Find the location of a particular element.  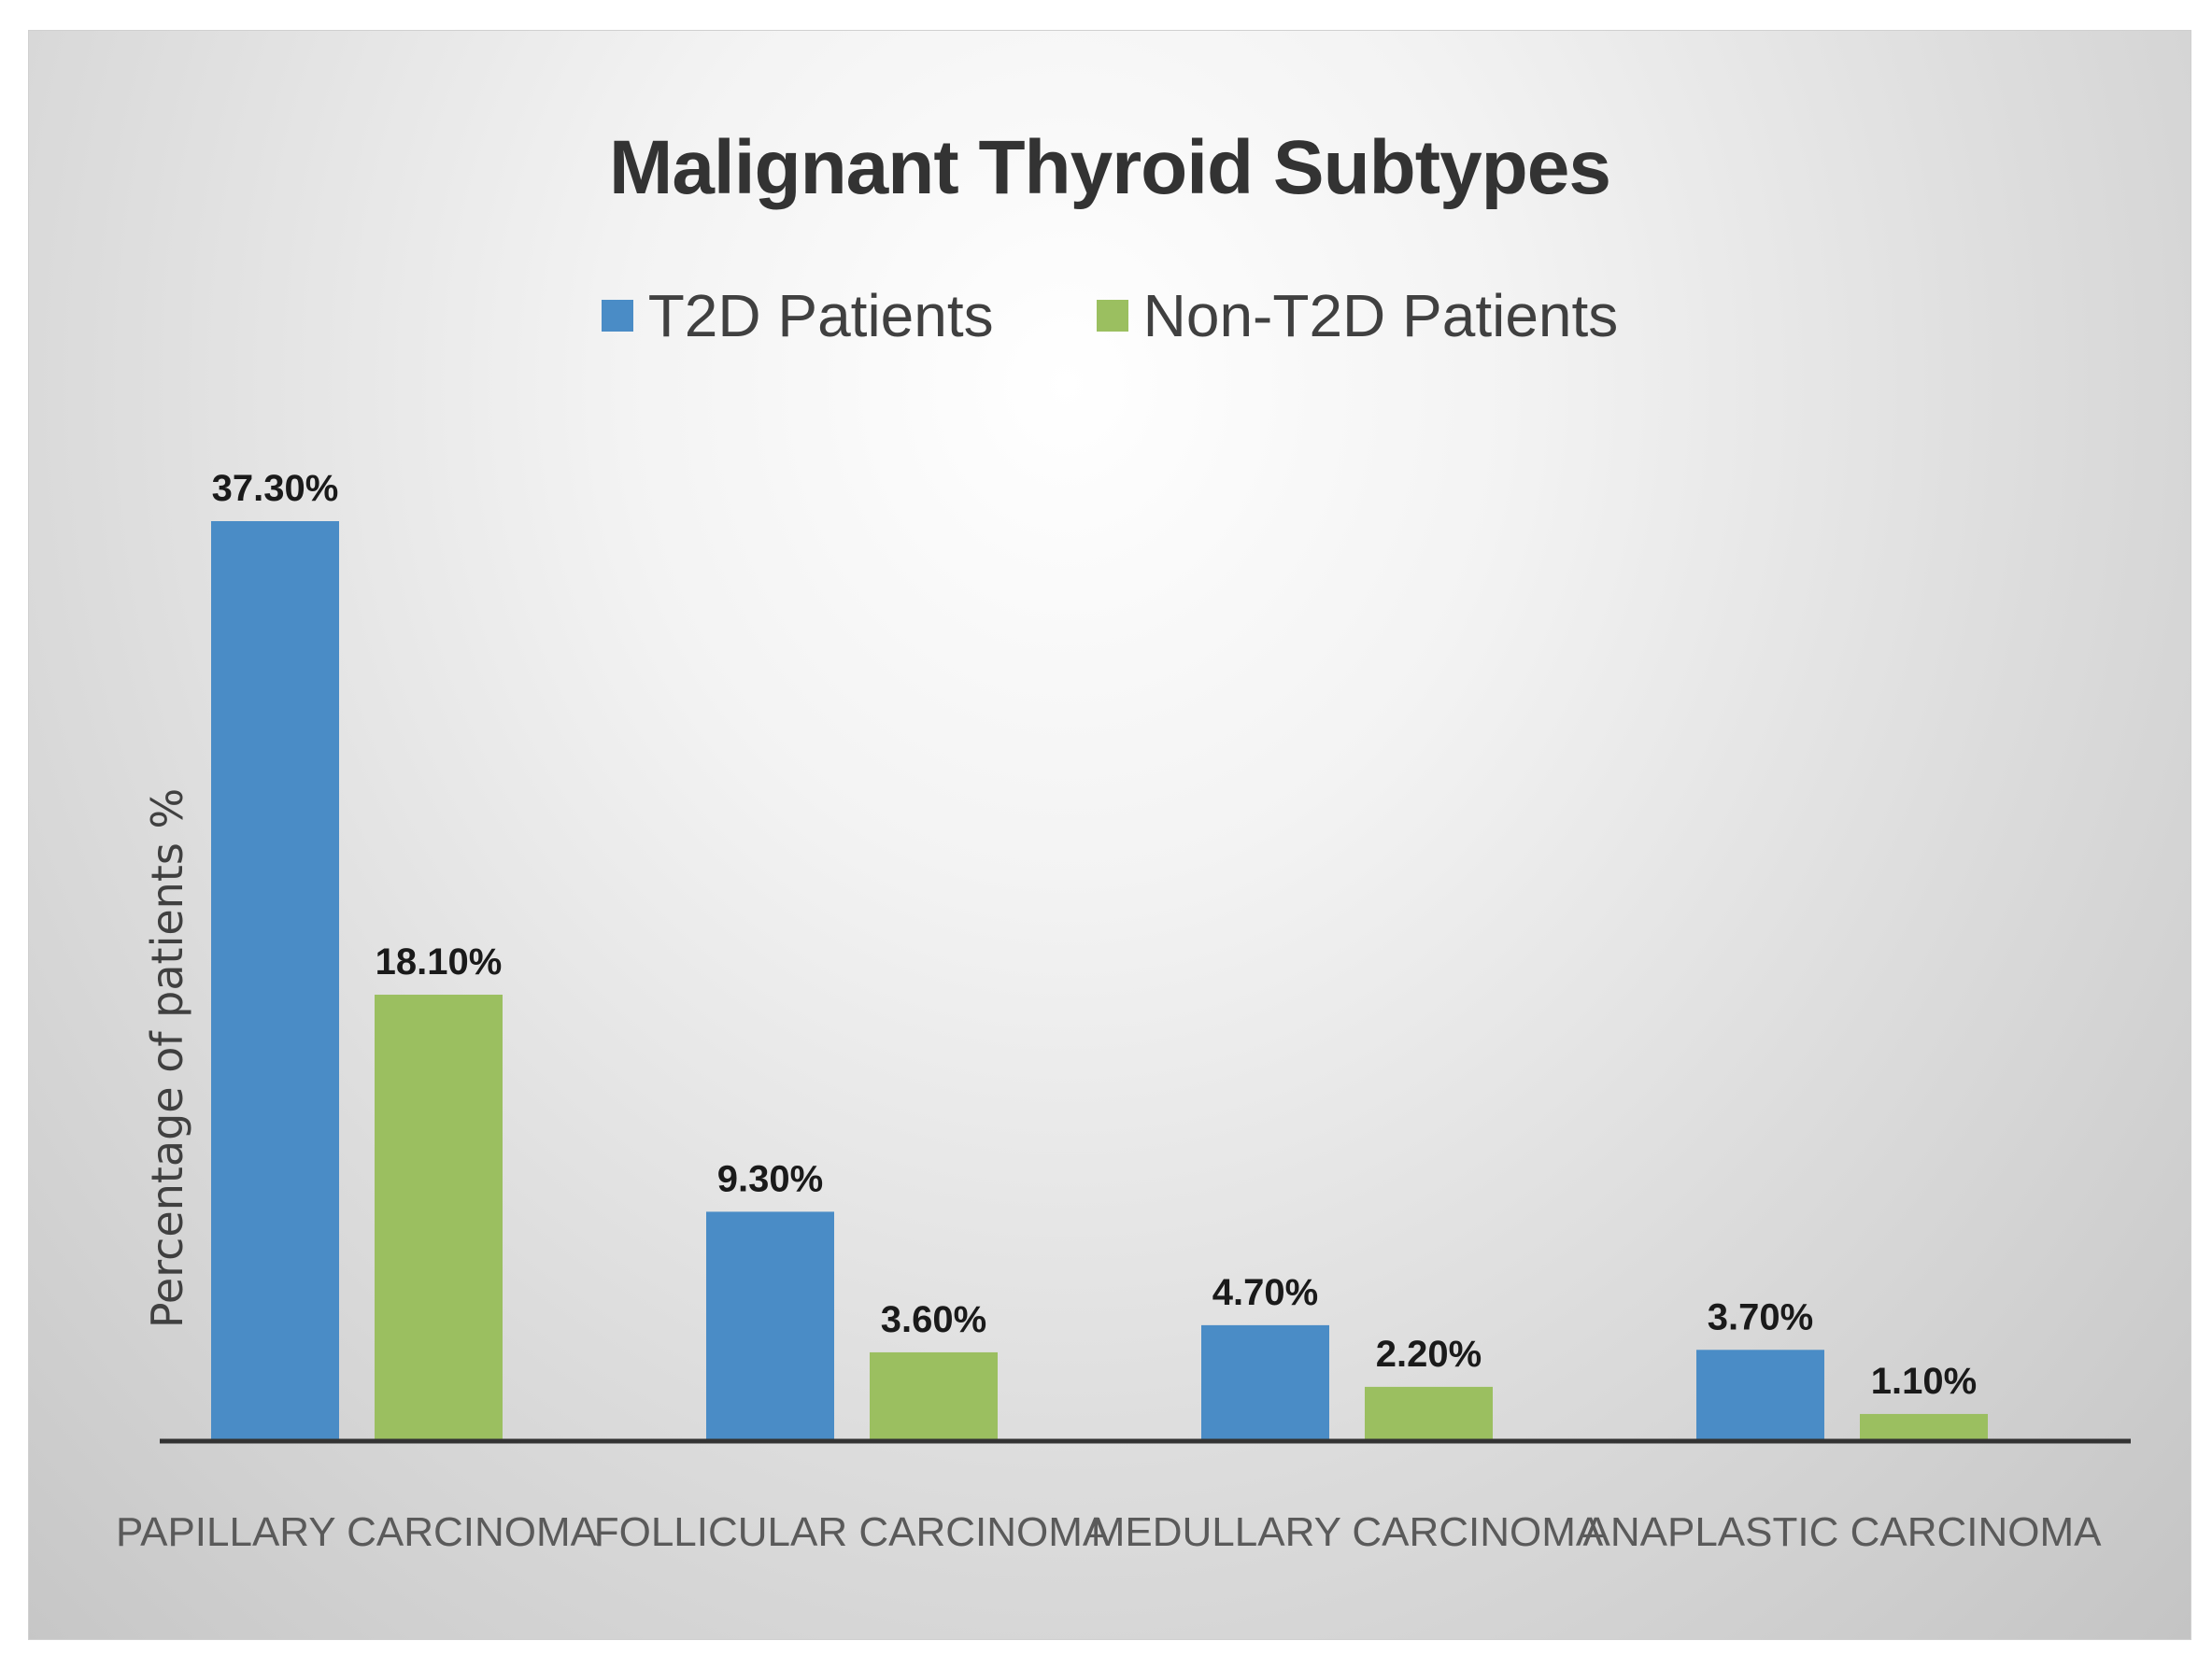

legend-label-non-t2d: Non-T2D Patients is located at coordinates (1380, 316).